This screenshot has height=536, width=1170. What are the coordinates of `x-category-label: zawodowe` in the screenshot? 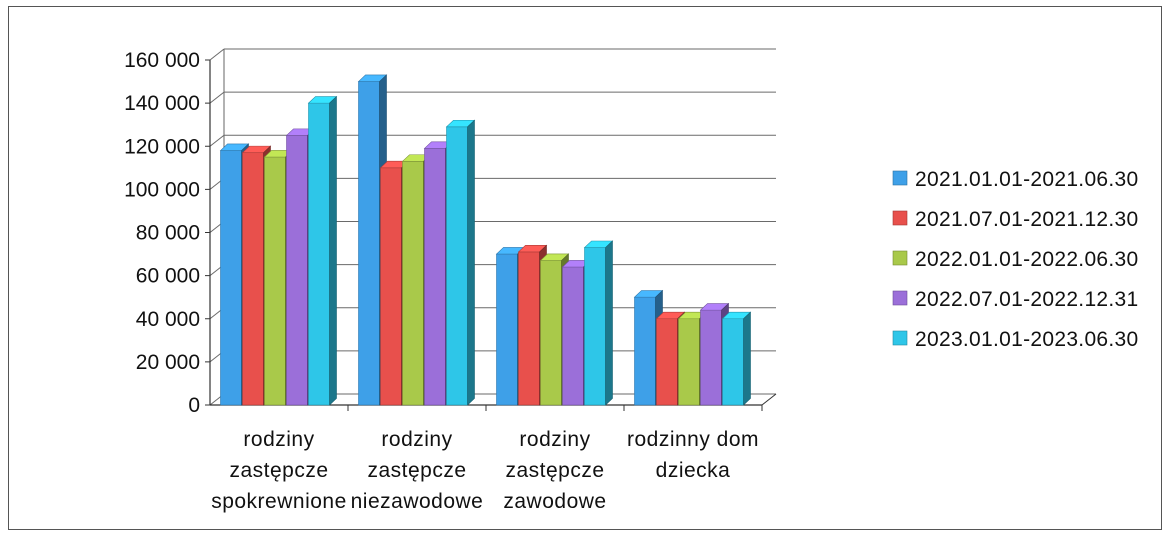 It's located at (554, 501).